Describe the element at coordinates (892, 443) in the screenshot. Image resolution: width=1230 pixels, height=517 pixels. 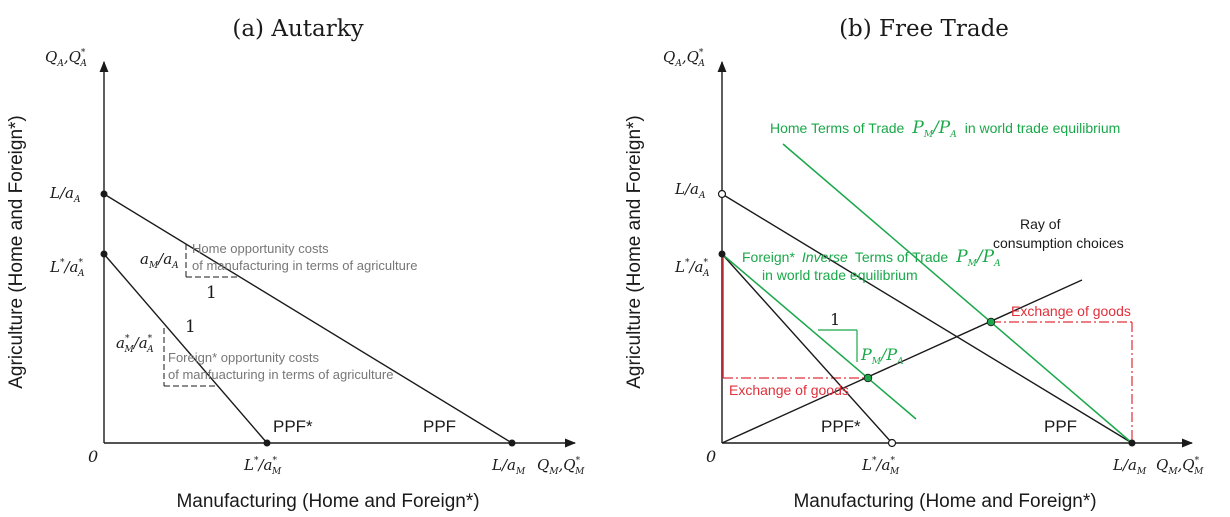
I see `panel-b-foreign-x-intercept-point` at that location.